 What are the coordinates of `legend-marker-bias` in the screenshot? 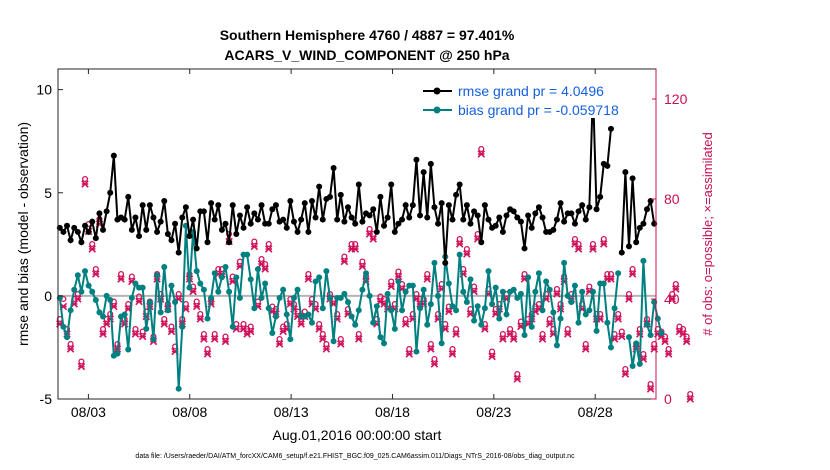 It's located at (437, 110).